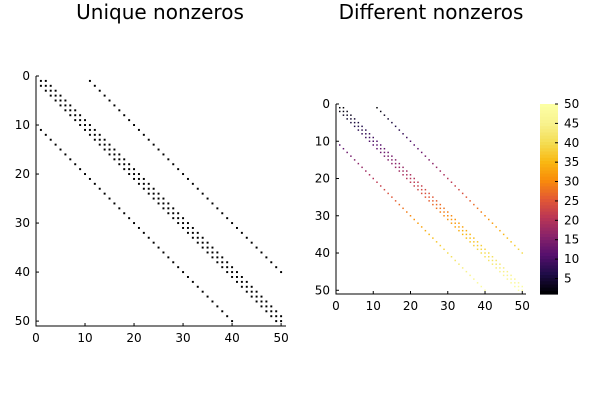 The image size is (600, 400). What do you see at coordinates (571, 240) in the screenshot?
I see `colorbar-tick-label: 15` at bounding box center [571, 240].